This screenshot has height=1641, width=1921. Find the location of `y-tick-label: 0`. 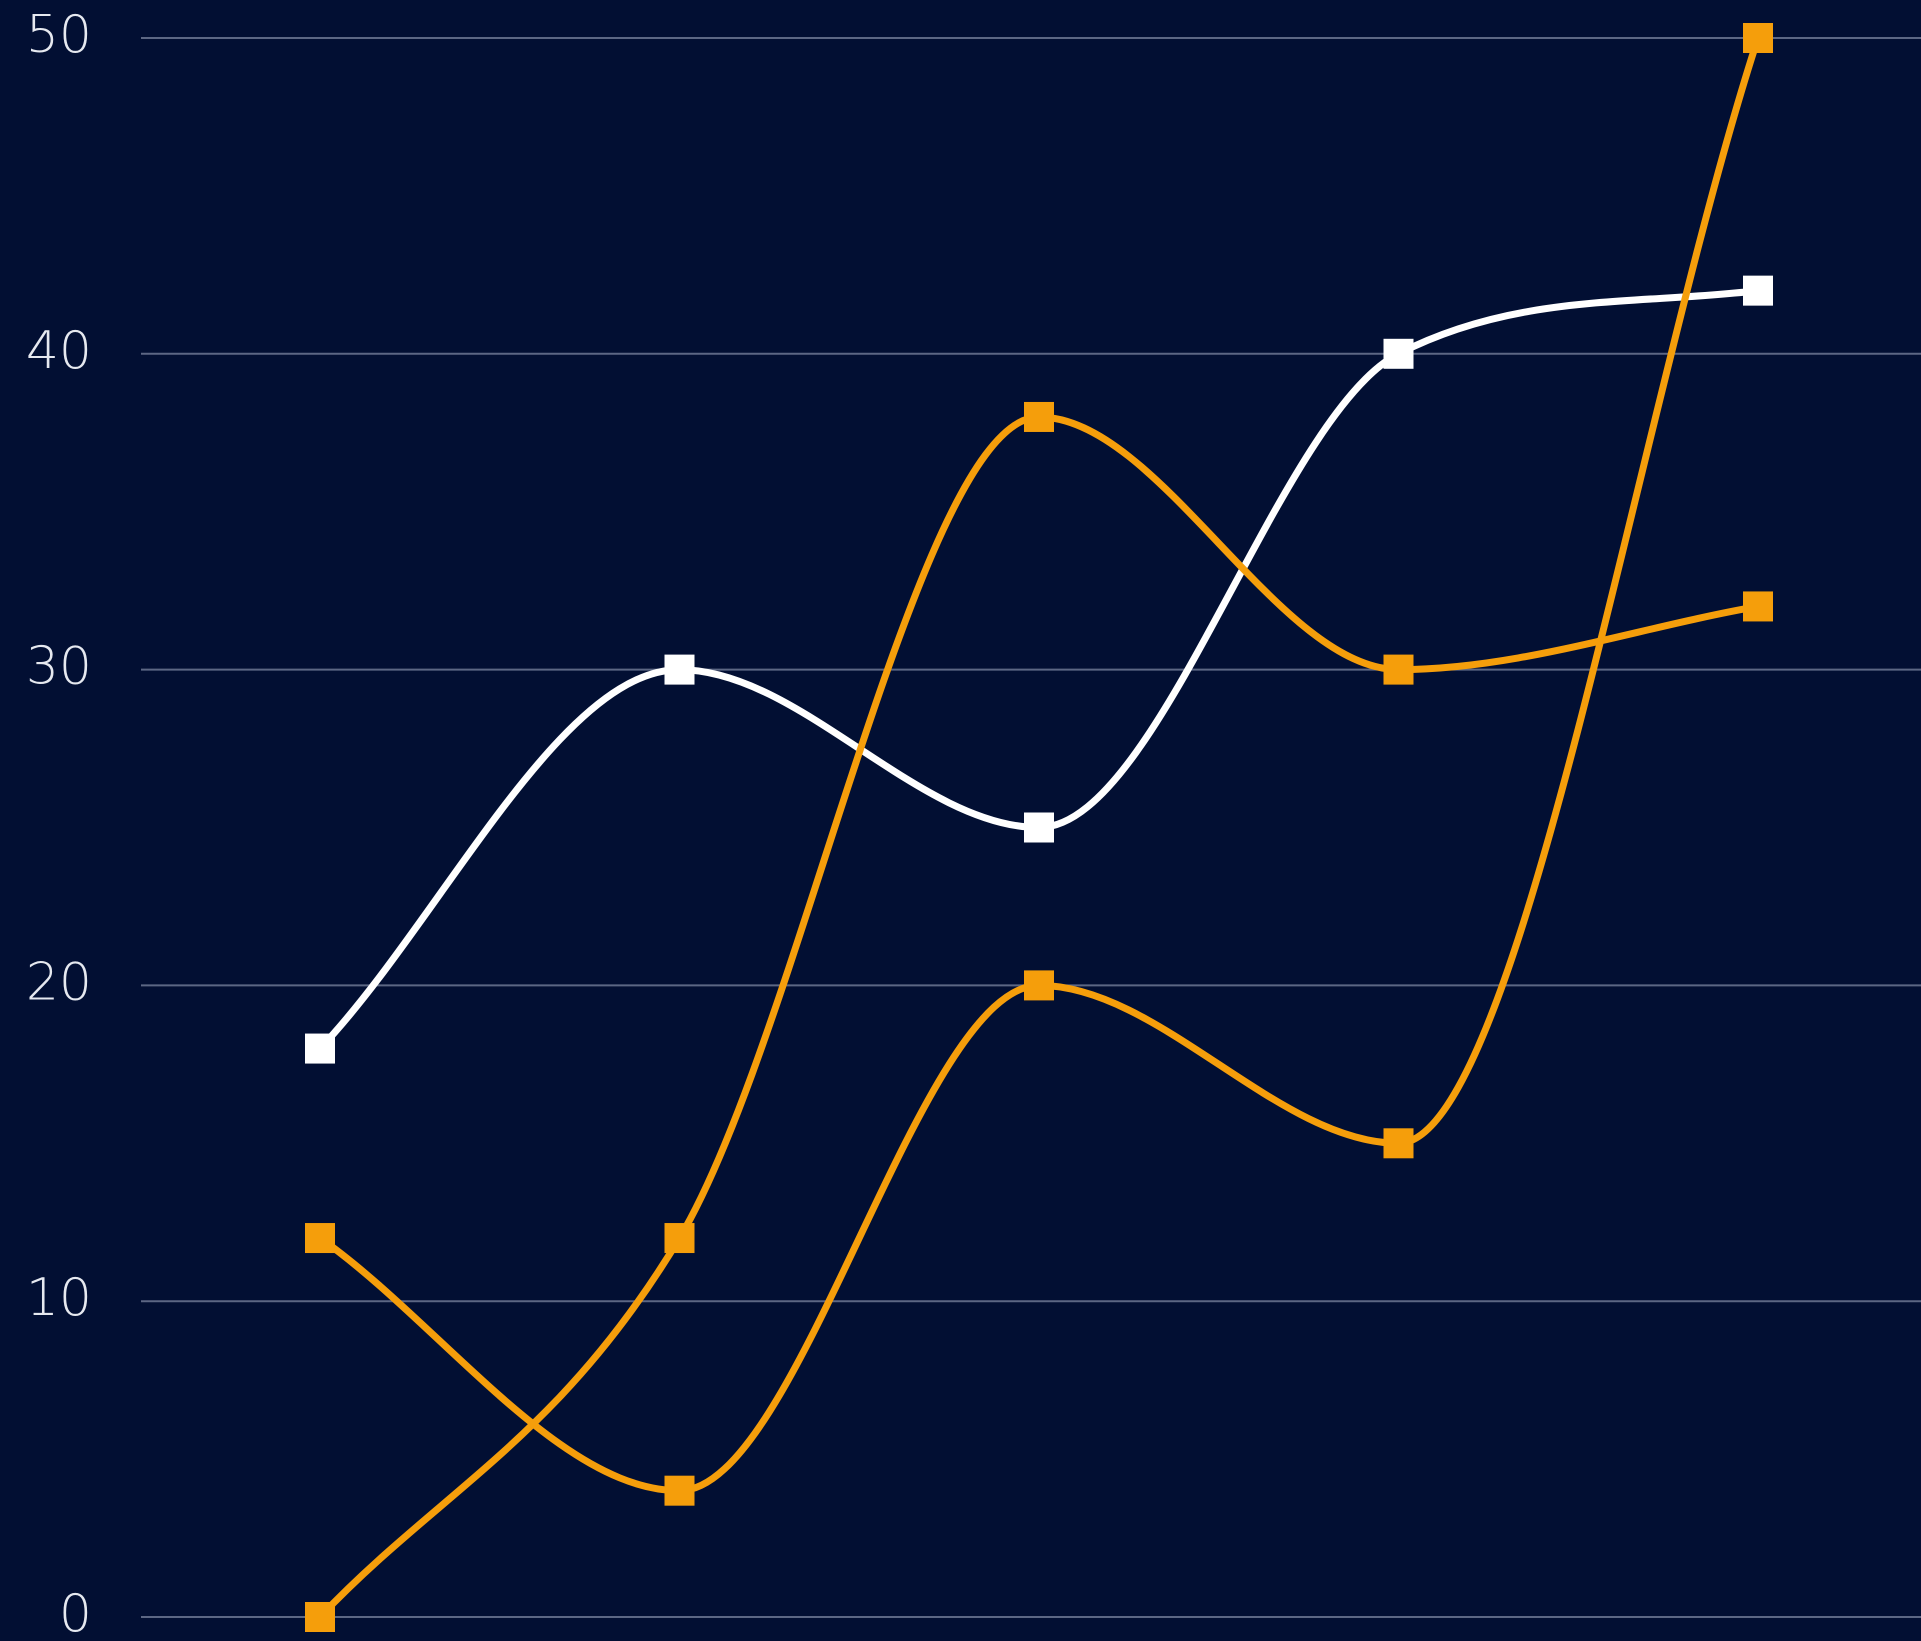

y-tick-label: 0 is located at coordinates (75, 1612).